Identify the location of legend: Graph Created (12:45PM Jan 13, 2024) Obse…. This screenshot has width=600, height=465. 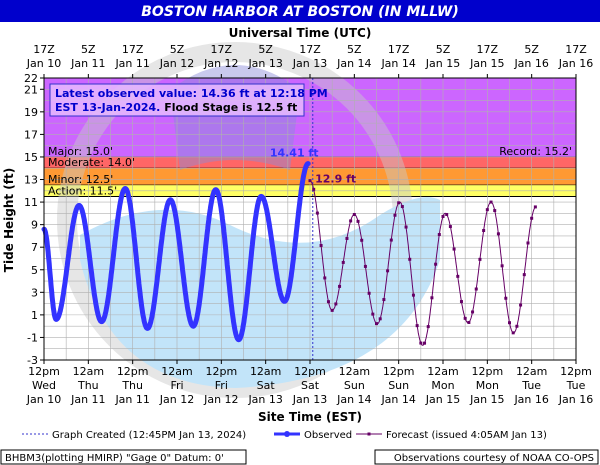
(284, 435).